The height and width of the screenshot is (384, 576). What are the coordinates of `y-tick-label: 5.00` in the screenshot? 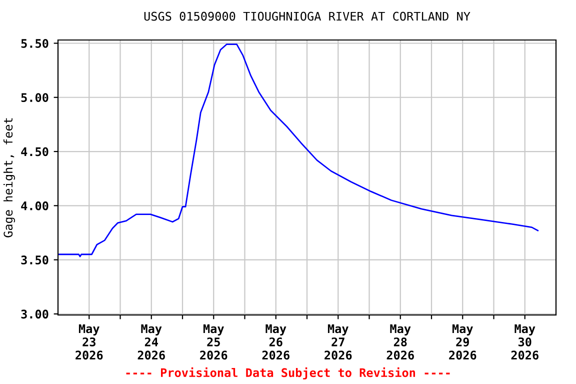 It's located at (34, 97).